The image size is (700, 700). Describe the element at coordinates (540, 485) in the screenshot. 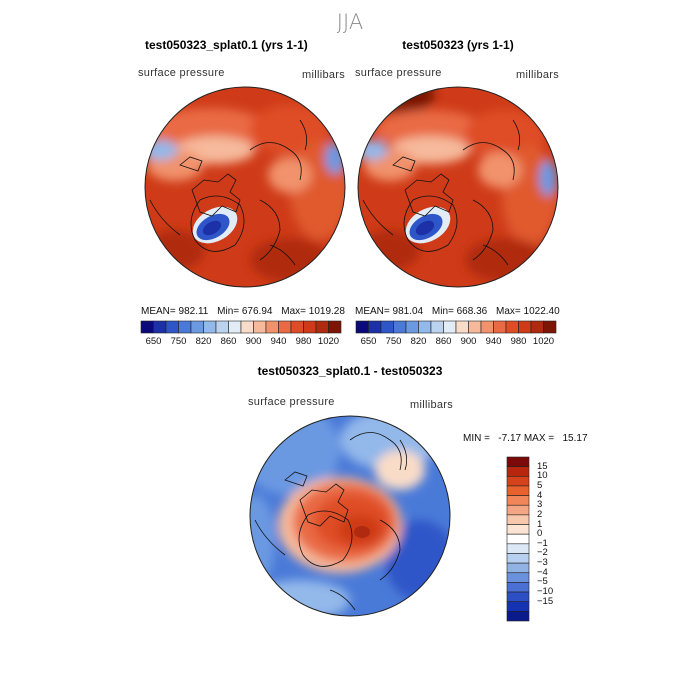

I see `difference-colorbar-tick-label: 5` at that location.